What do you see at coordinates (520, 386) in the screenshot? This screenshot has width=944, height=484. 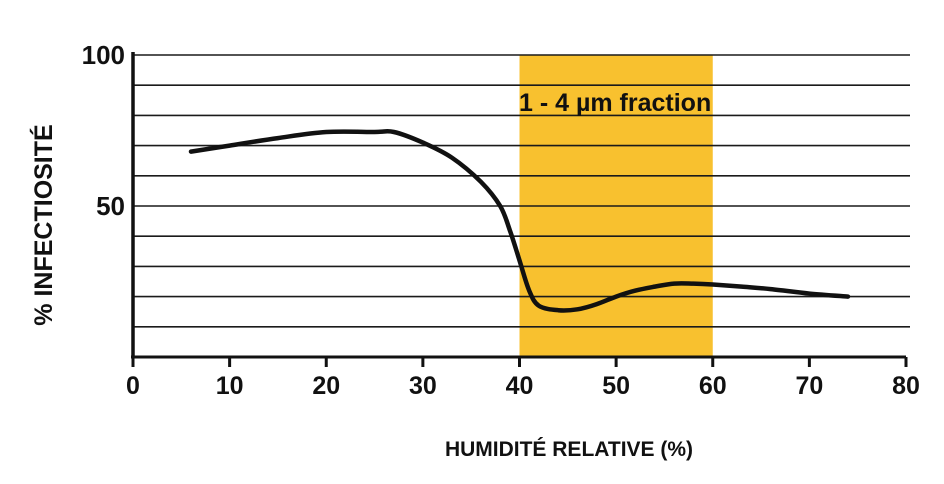 I see `x-tick-label-40: 40` at bounding box center [520, 386].